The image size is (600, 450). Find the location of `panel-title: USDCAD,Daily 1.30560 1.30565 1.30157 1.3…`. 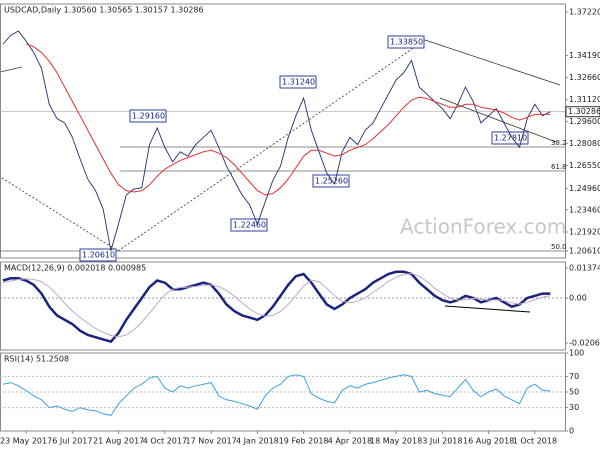

panel-title: USDCAD,Daily 1.30560 1.30565 1.30157 1.3… is located at coordinates (104, 10).